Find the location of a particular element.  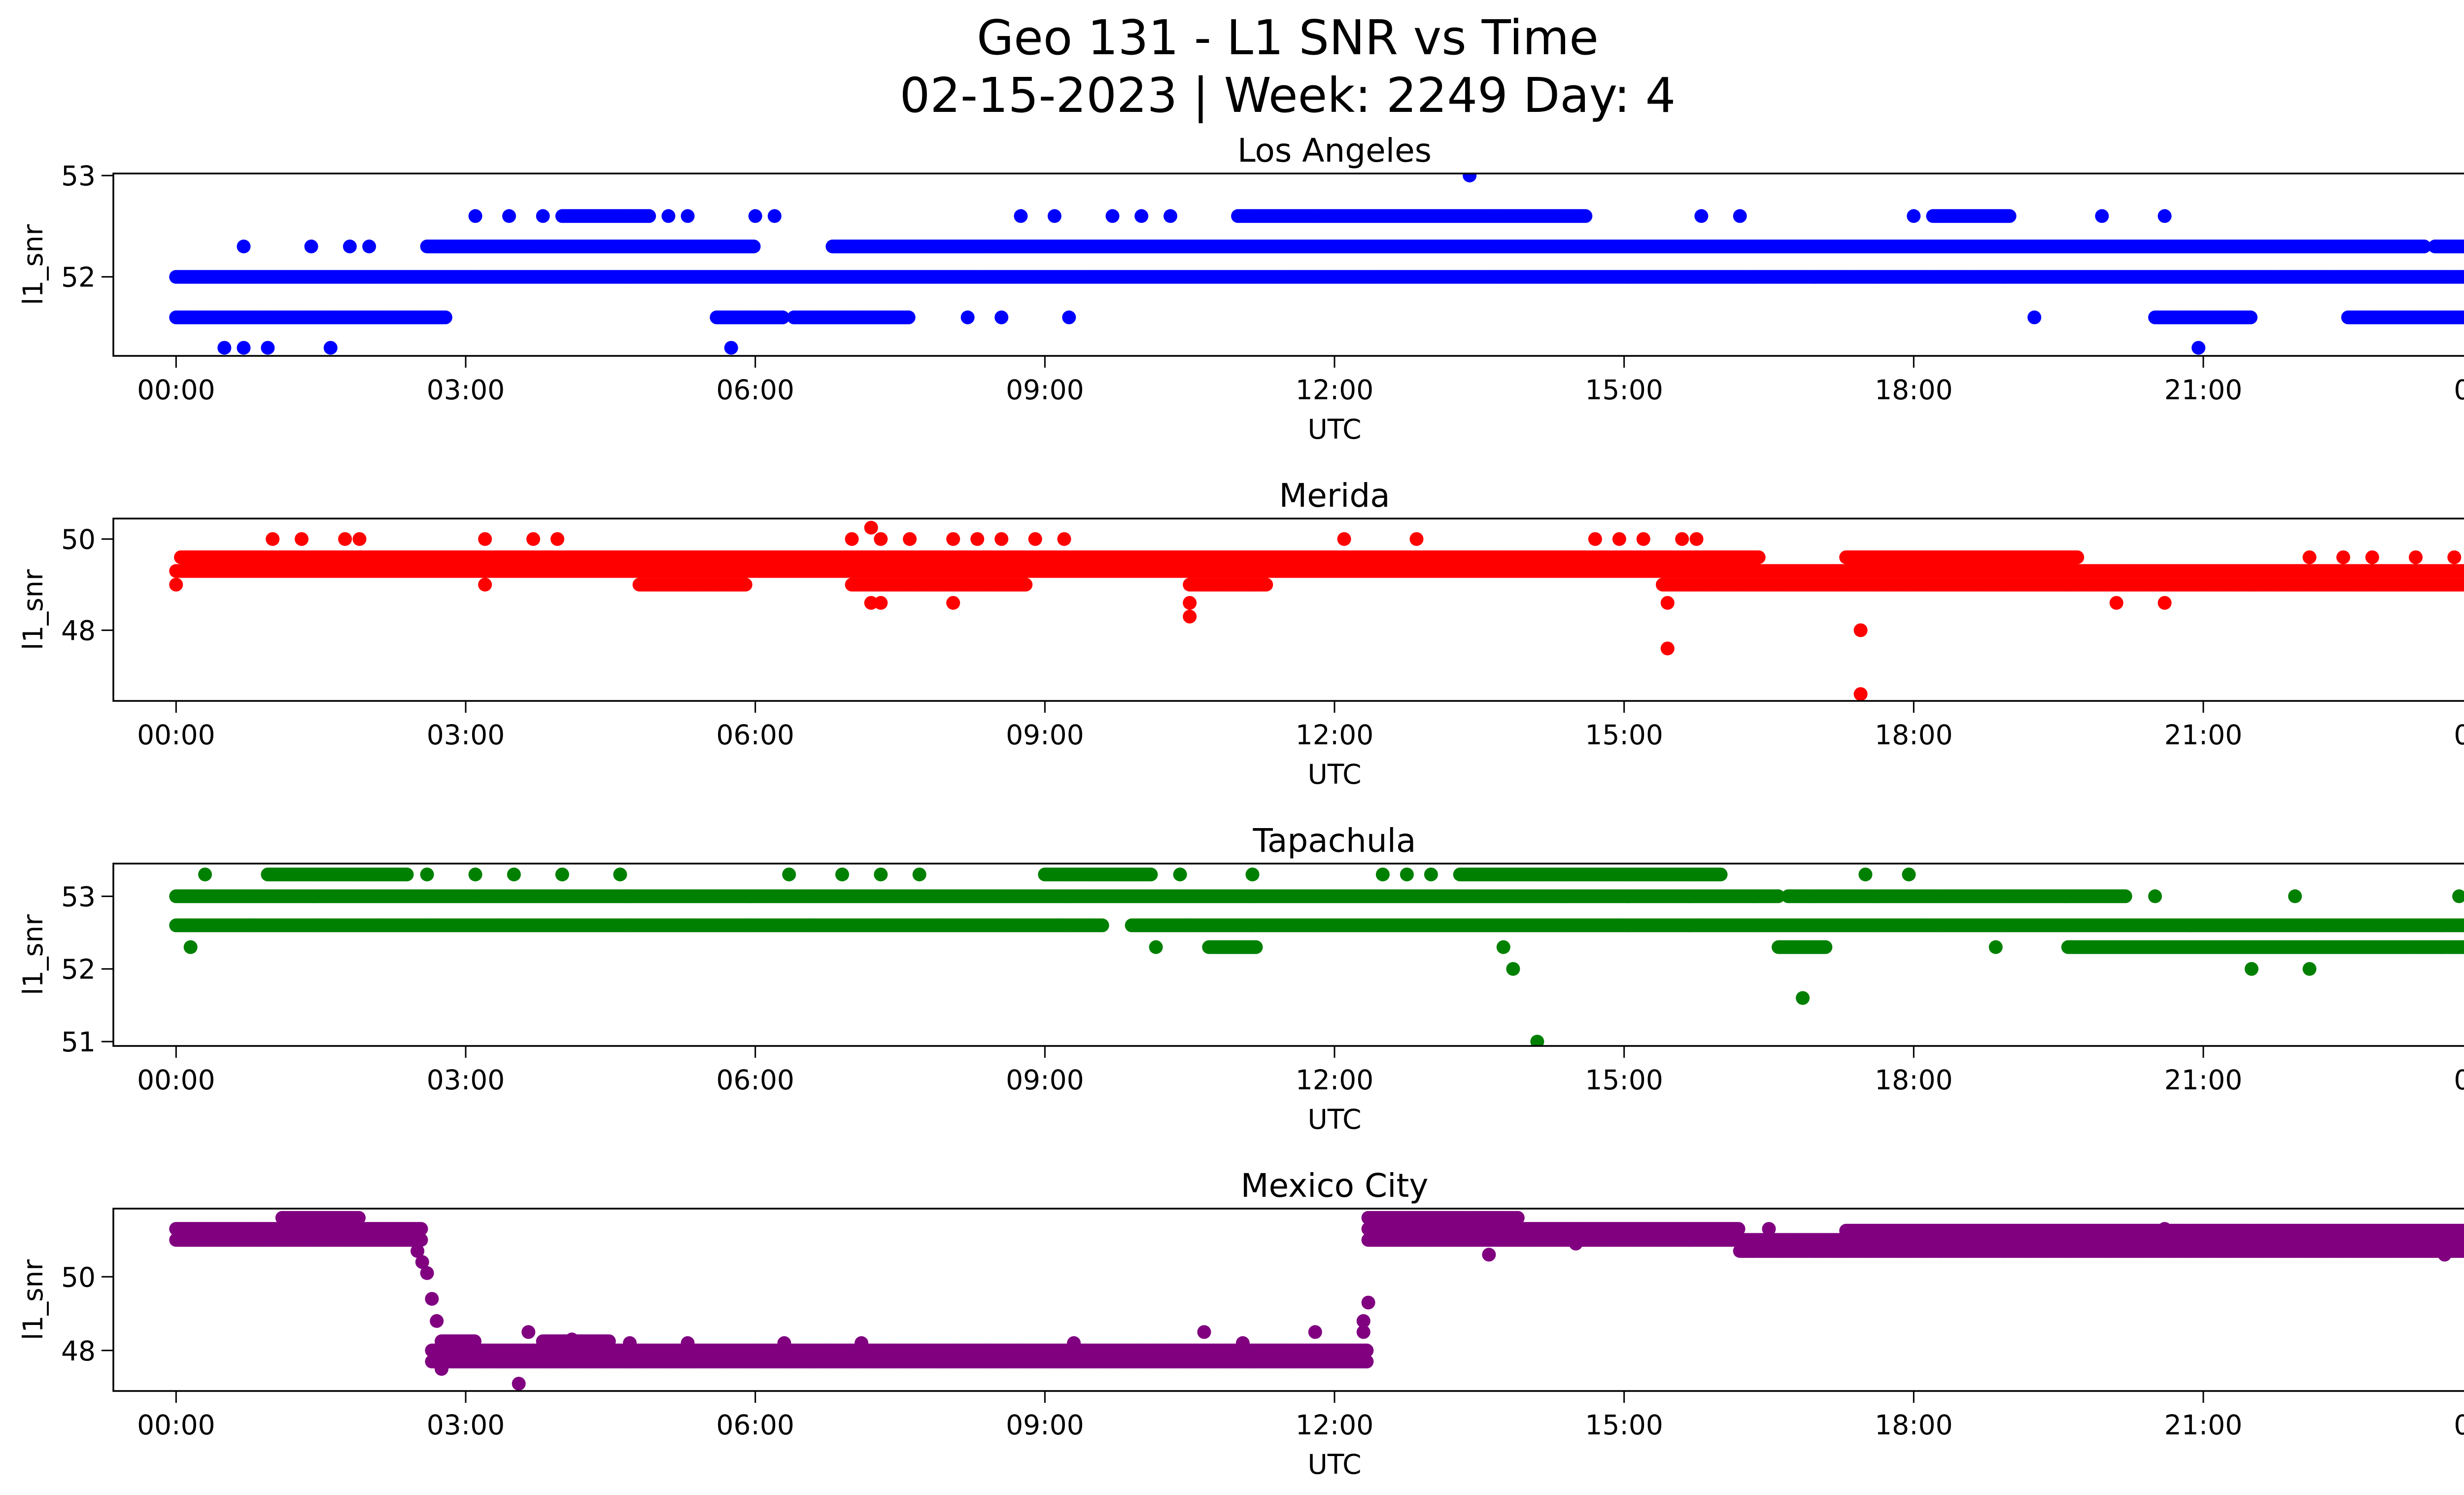

y-tick-label: 52 is located at coordinates (78, 277).